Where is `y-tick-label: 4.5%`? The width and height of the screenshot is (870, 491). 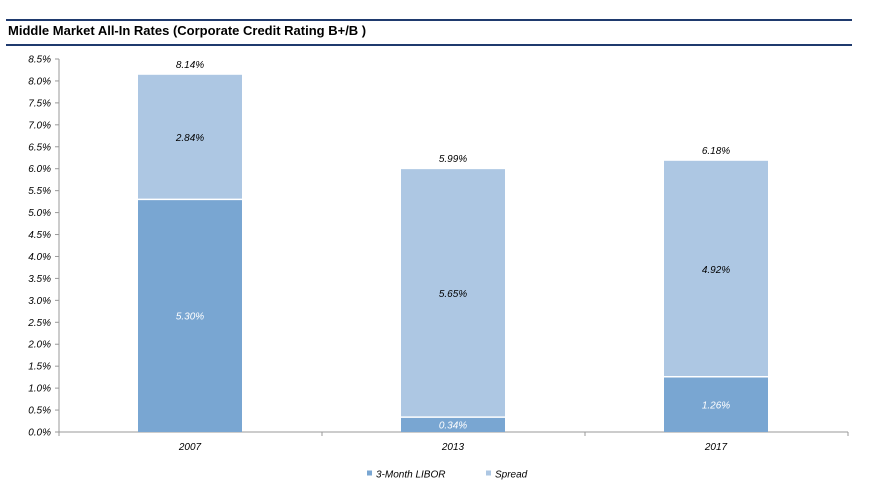
y-tick-label: 4.5% is located at coordinates (39, 235).